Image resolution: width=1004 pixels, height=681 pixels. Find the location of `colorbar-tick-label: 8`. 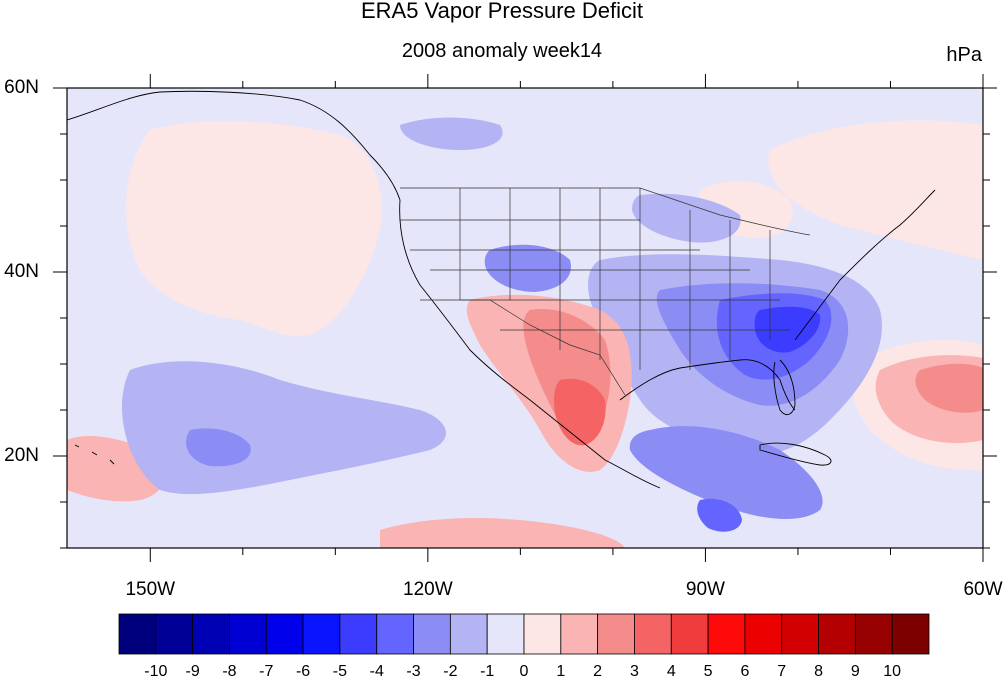

colorbar-tick-label: 8 is located at coordinates (818, 671).